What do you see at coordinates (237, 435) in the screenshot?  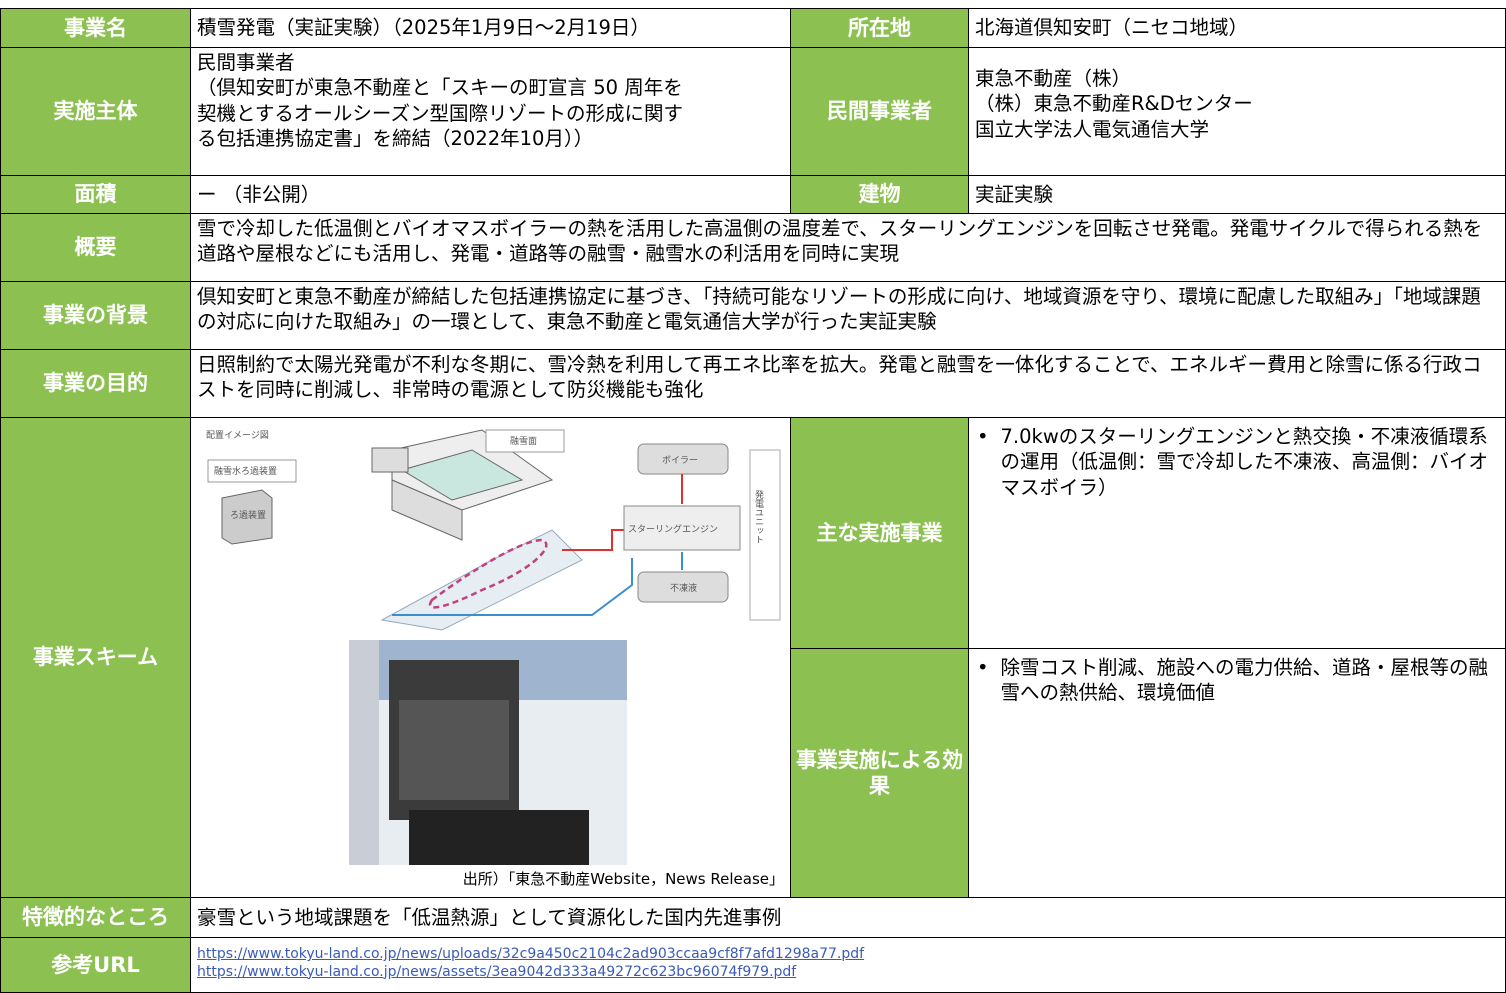 I see `diagram-title: 配置イメージ図` at bounding box center [237, 435].